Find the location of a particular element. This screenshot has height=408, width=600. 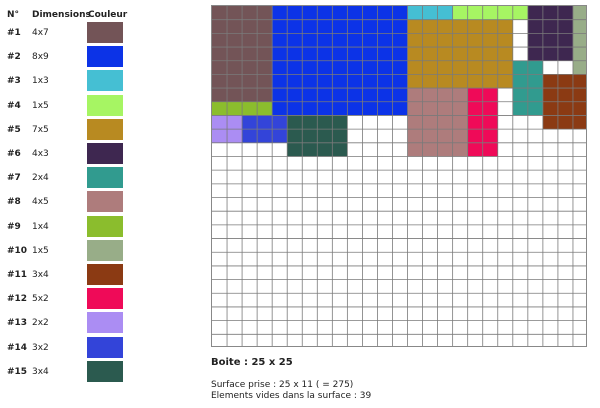

legend-row: #3 1x3 is located at coordinates (100, 82).